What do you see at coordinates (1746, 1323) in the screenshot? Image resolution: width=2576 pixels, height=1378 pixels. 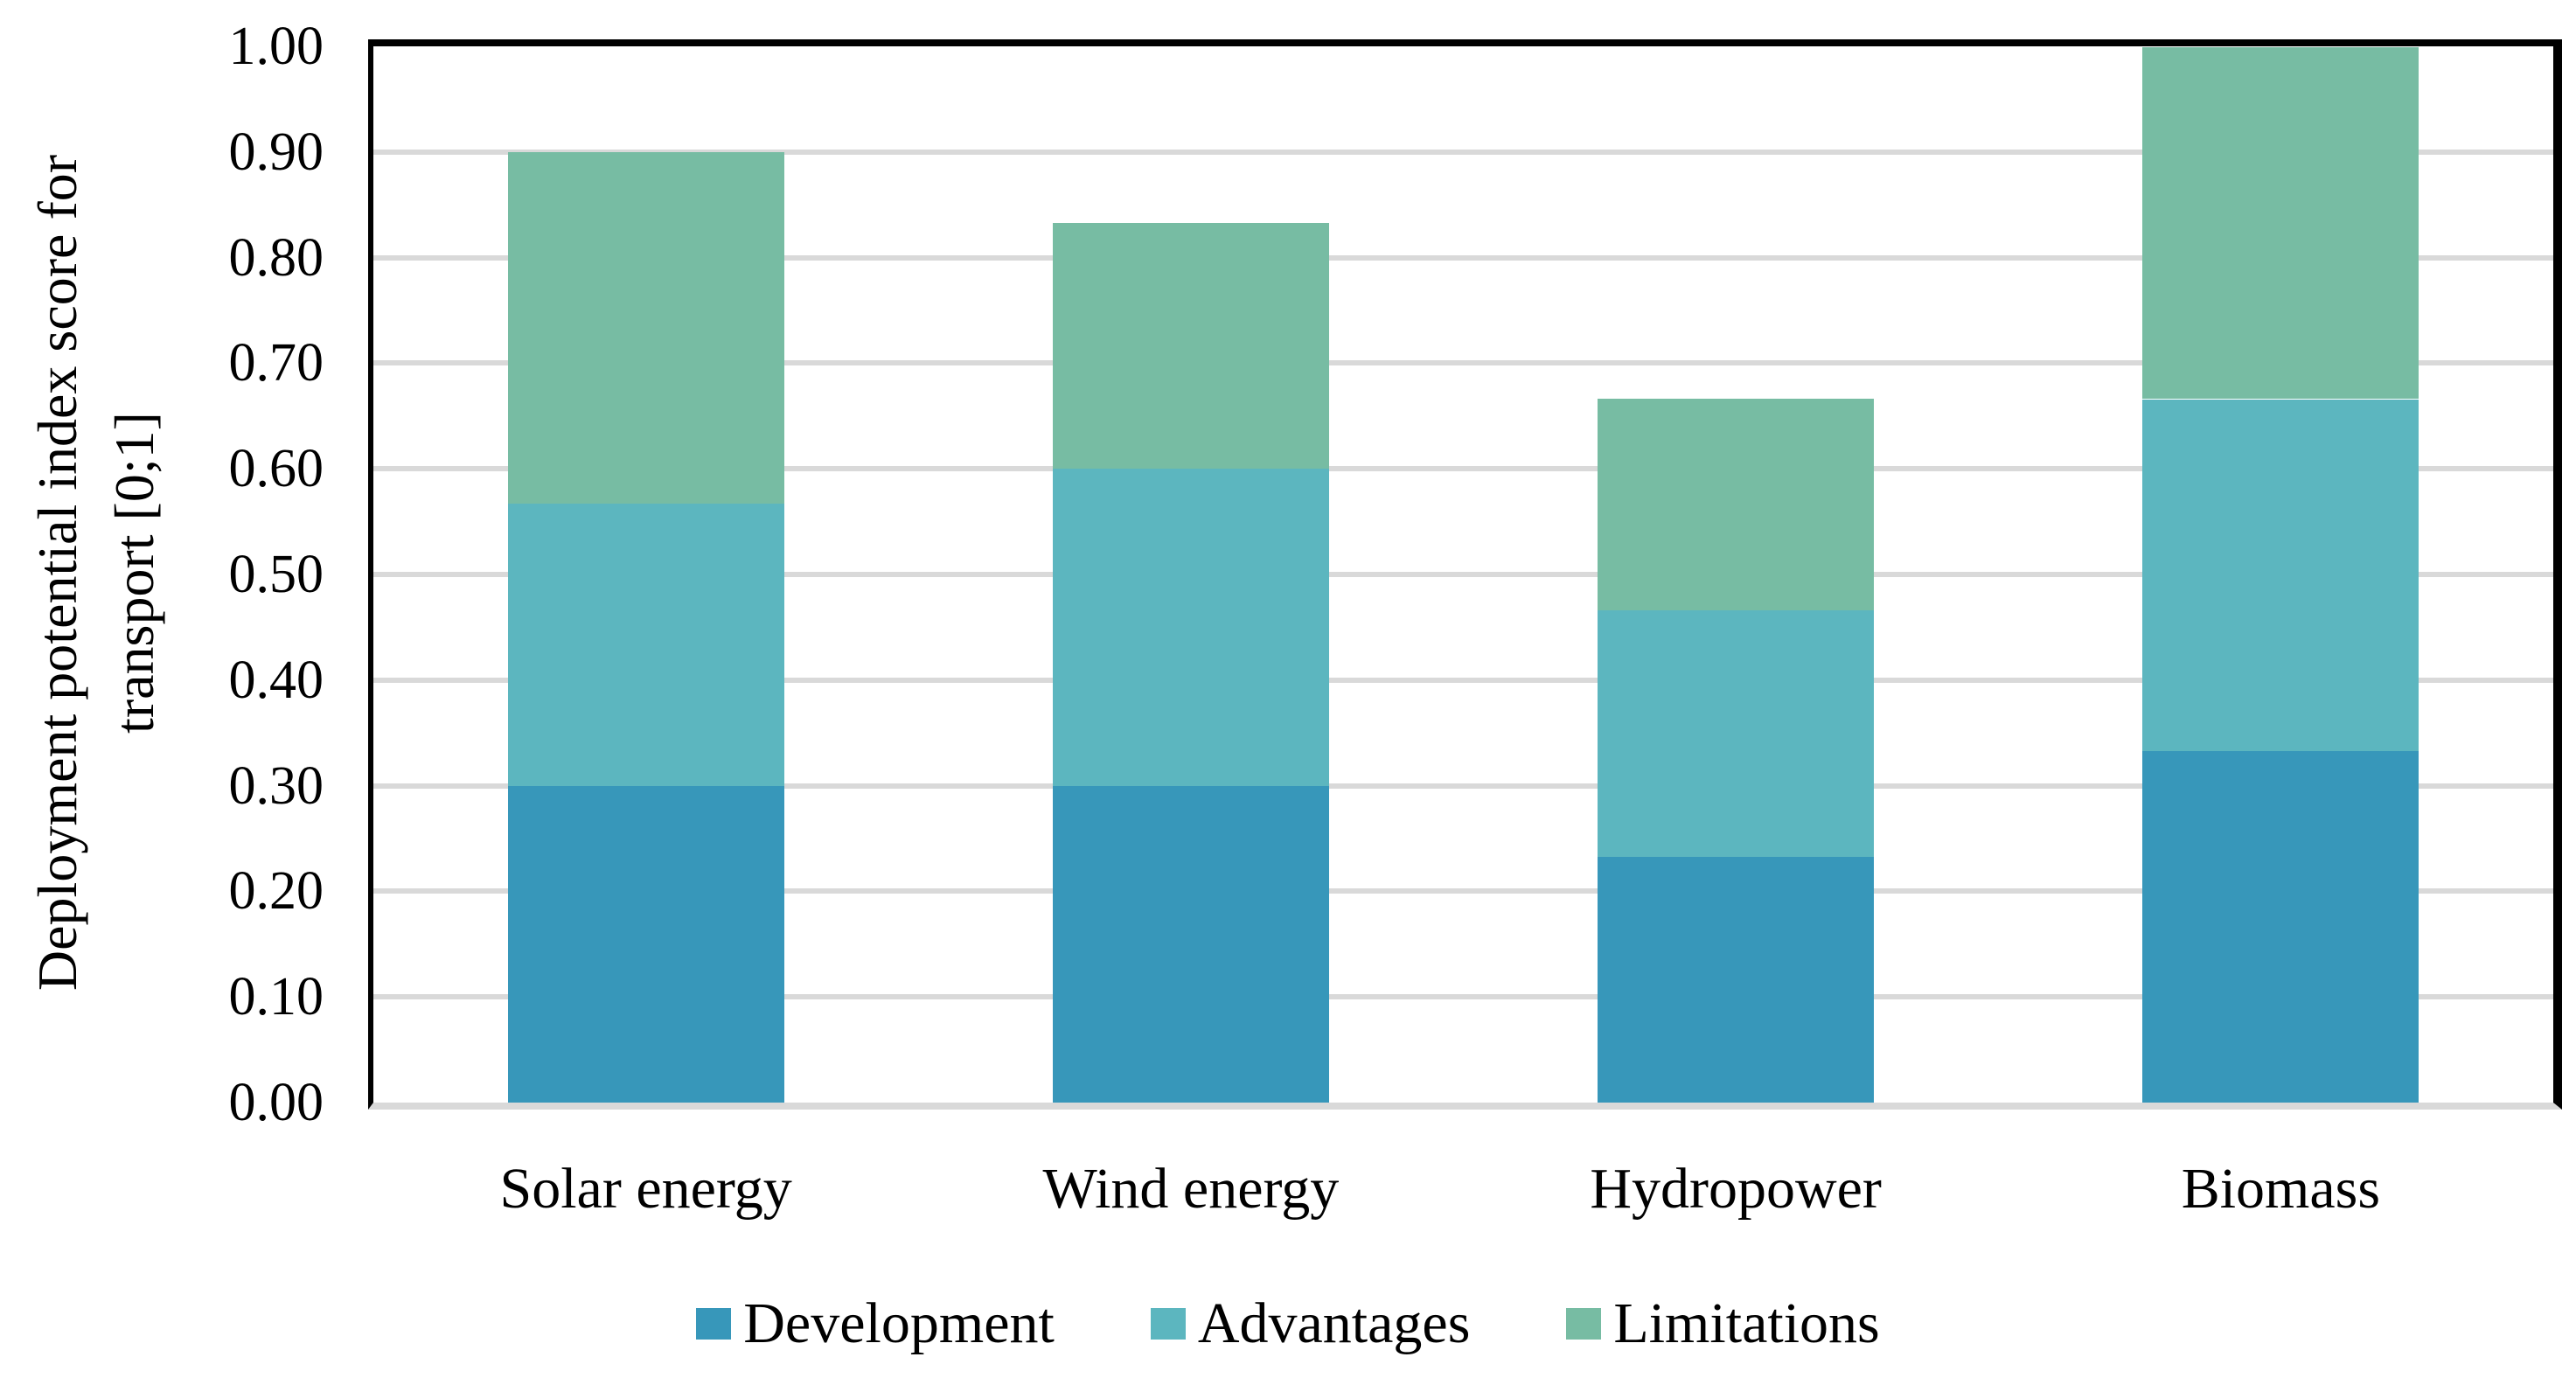 I see `legend-label-limitations: Limitations` at bounding box center [1746, 1323].